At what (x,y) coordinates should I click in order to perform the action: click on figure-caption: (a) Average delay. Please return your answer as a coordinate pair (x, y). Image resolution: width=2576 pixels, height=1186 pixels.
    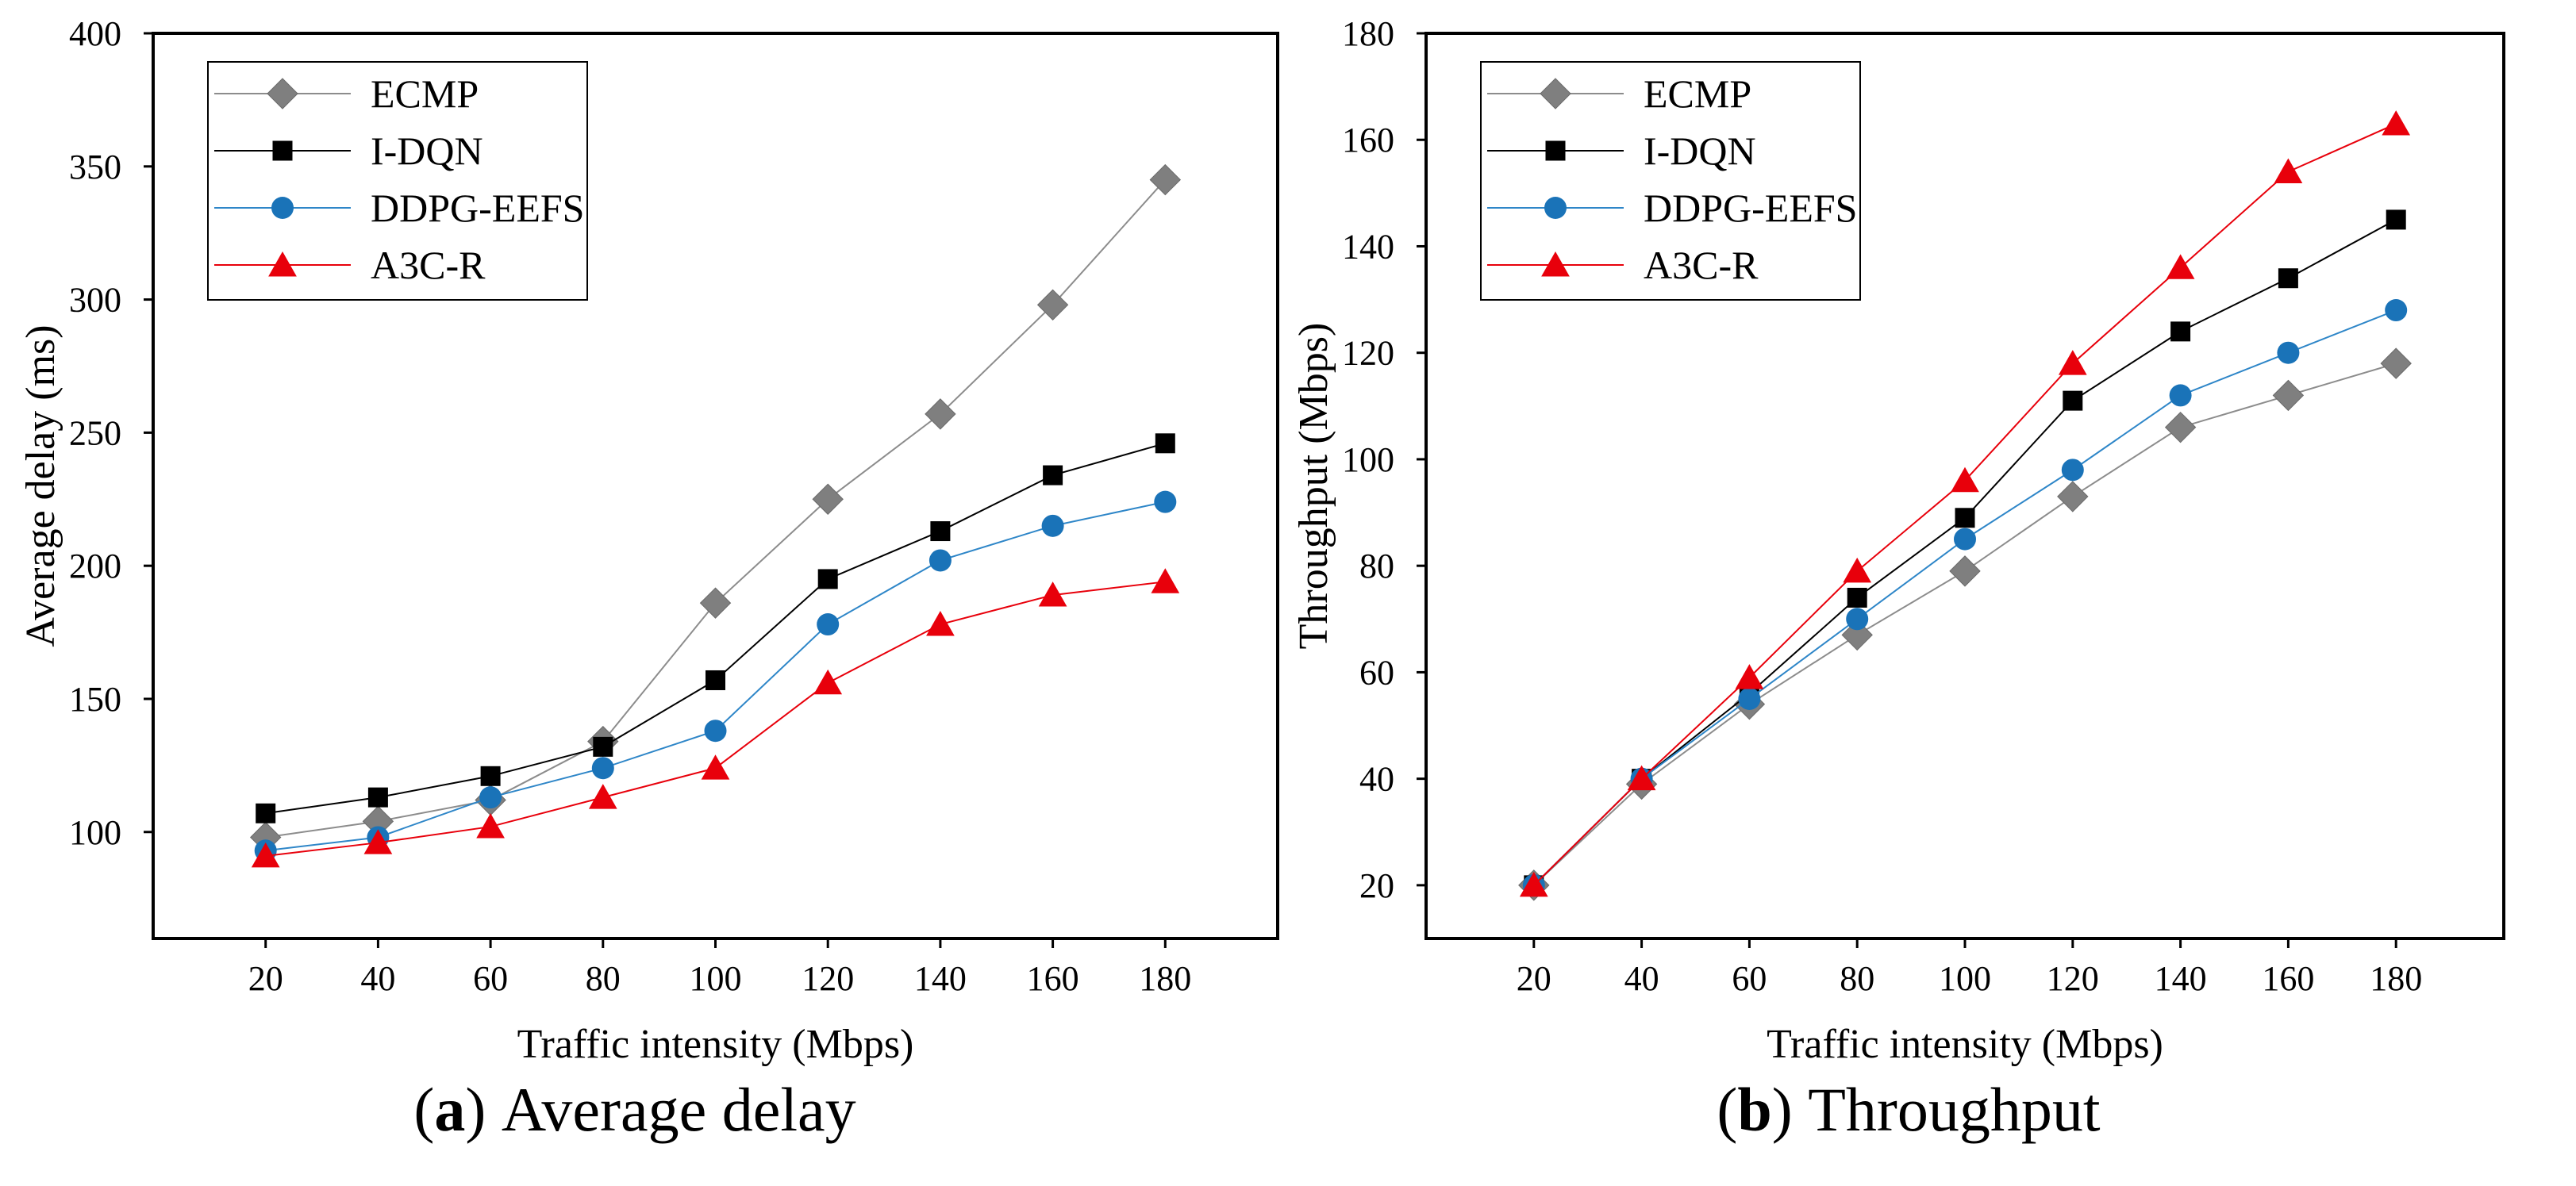
    Looking at the image, I should click on (634, 1110).